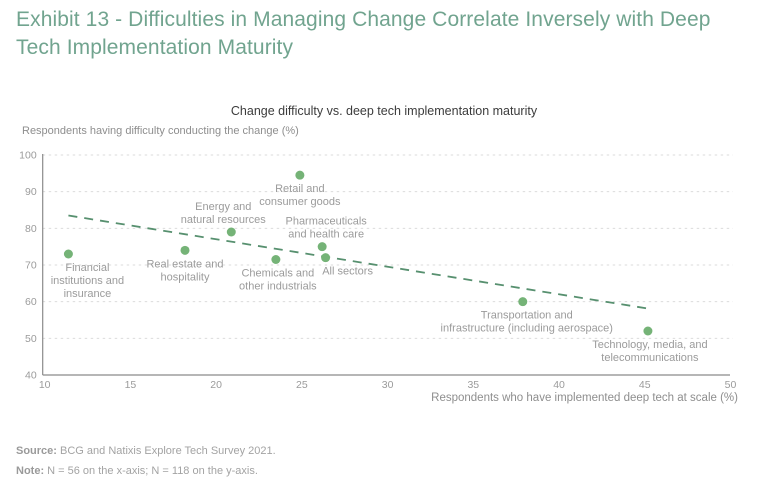  I want to click on x-tick-15: 15, so click(131, 385).